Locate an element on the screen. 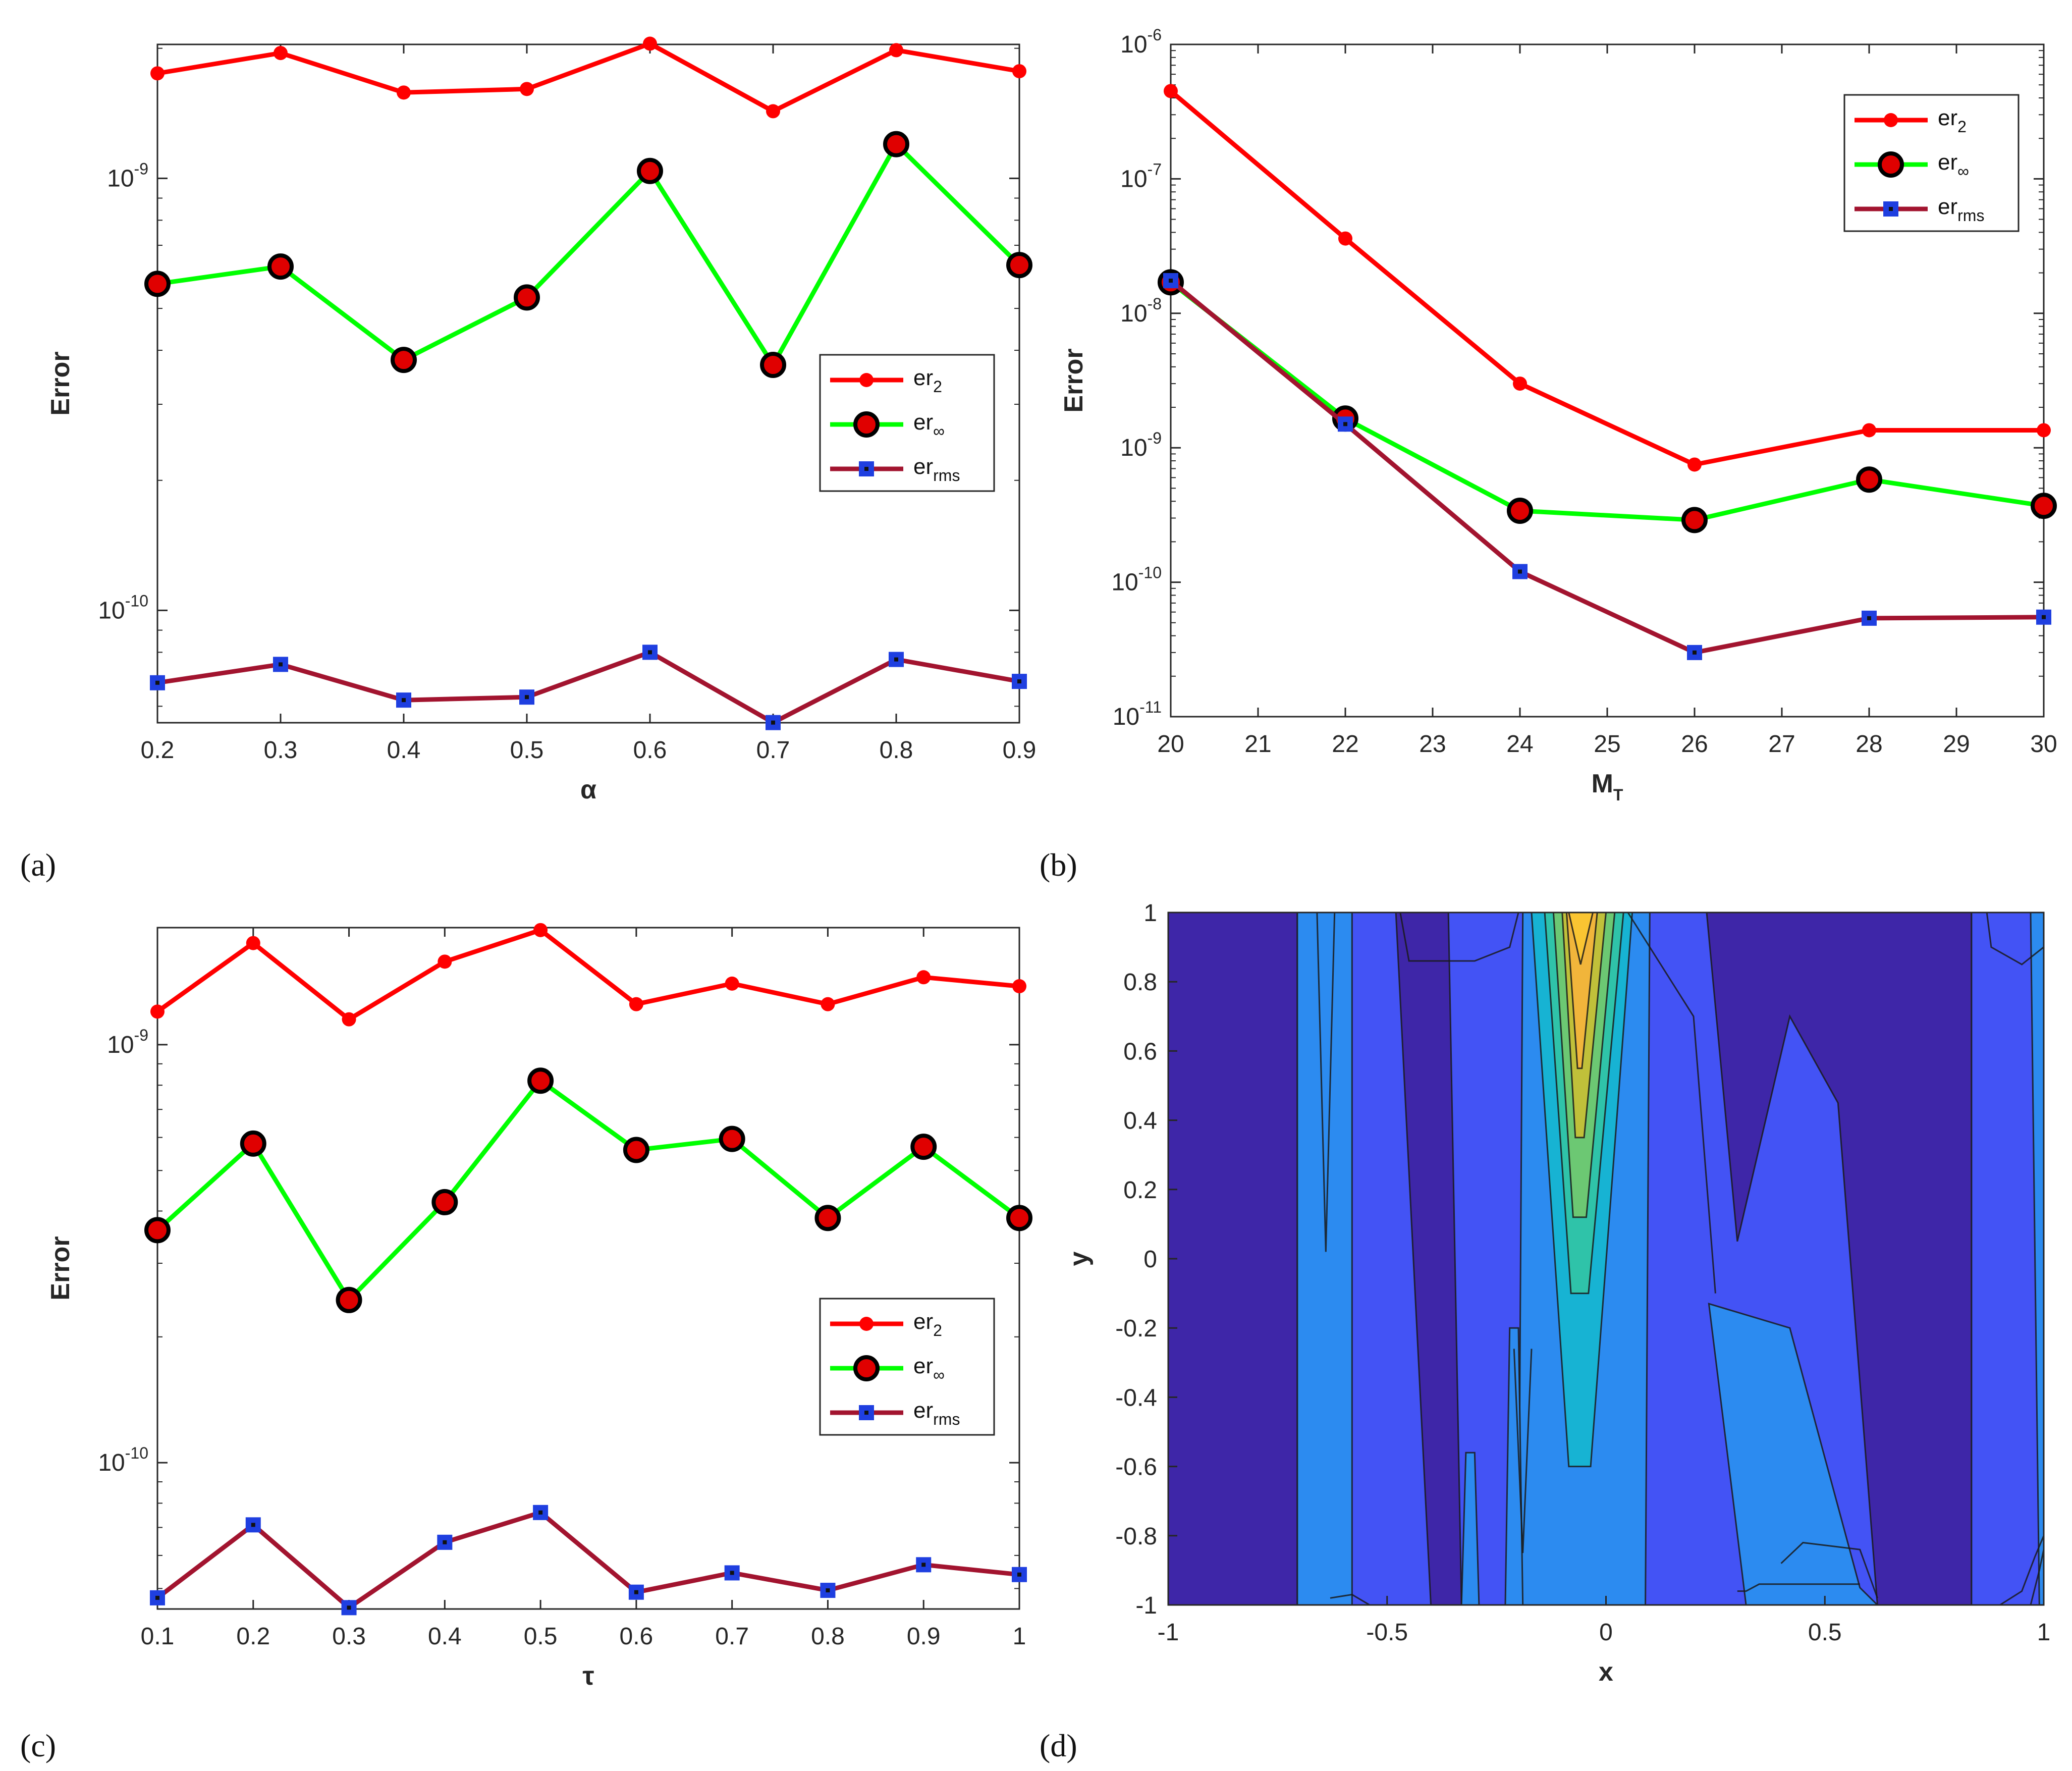  y-tick-exponent: -8 is located at coordinates (1155, 304).